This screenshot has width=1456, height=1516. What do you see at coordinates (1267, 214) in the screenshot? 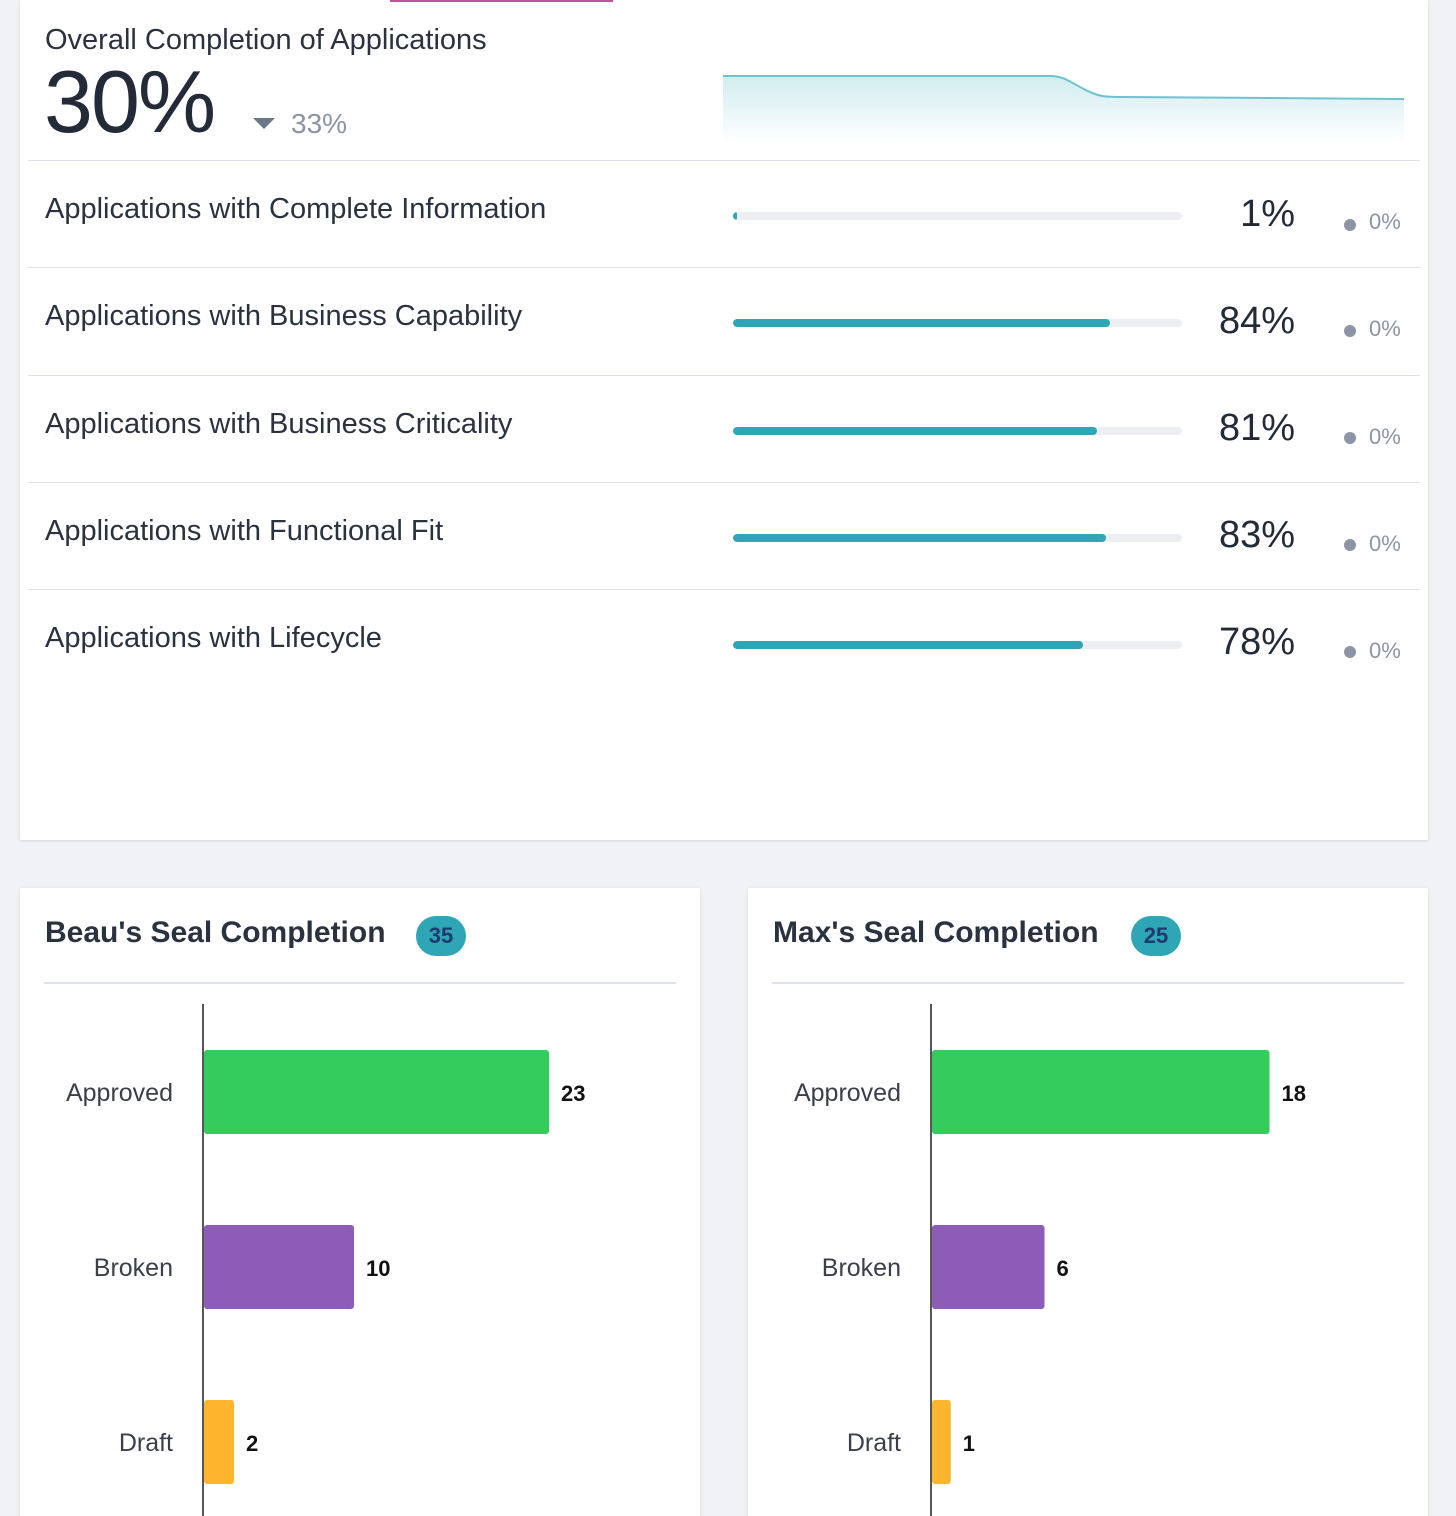
I see `metric-value: 1%` at bounding box center [1267, 214].